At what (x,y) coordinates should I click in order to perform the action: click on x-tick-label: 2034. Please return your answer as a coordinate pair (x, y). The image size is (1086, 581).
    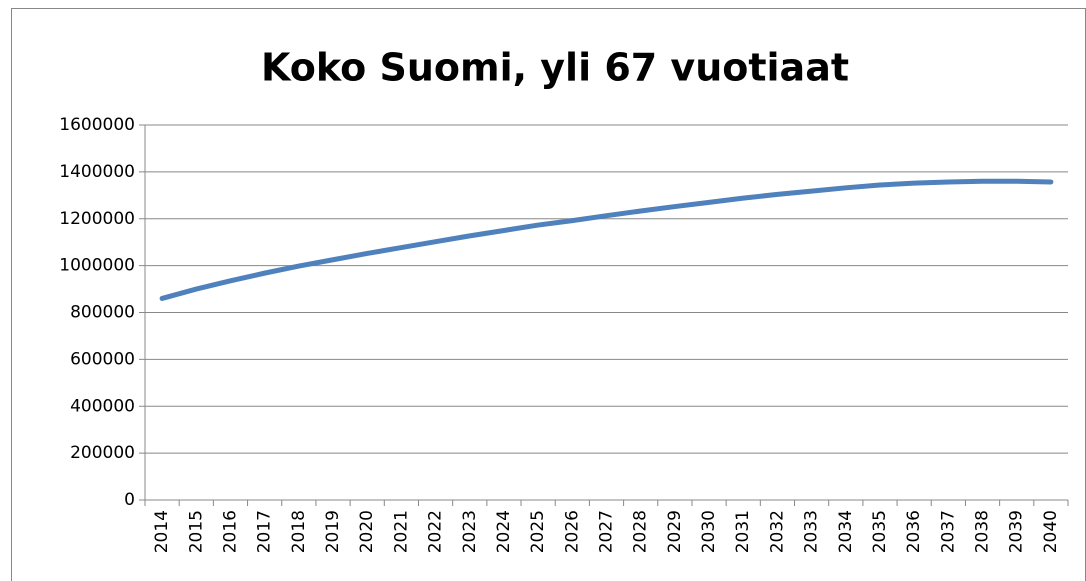
    Looking at the image, I should click on (846, 531).